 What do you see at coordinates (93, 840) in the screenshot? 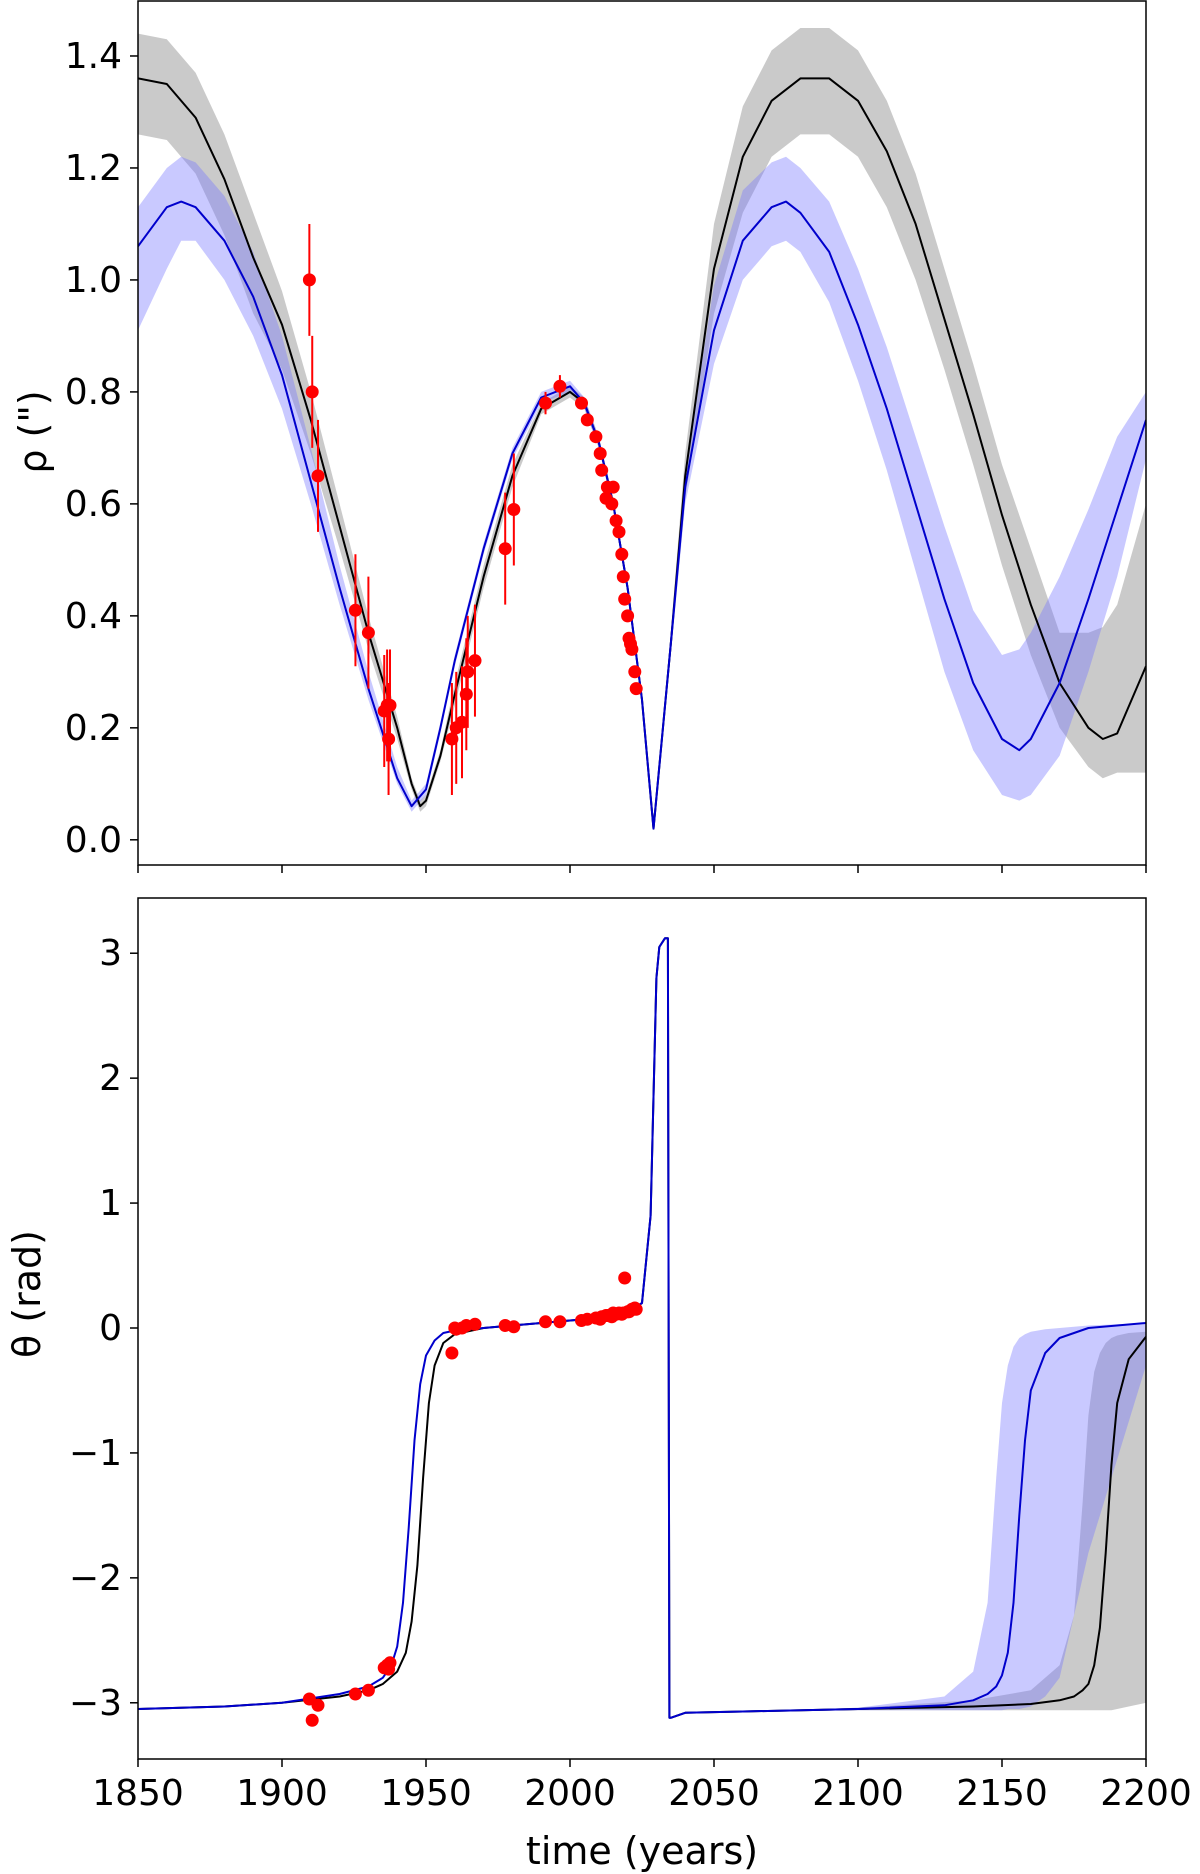
I see `rho-y-tick-label: 0.0` at bounding box center [93, 840].